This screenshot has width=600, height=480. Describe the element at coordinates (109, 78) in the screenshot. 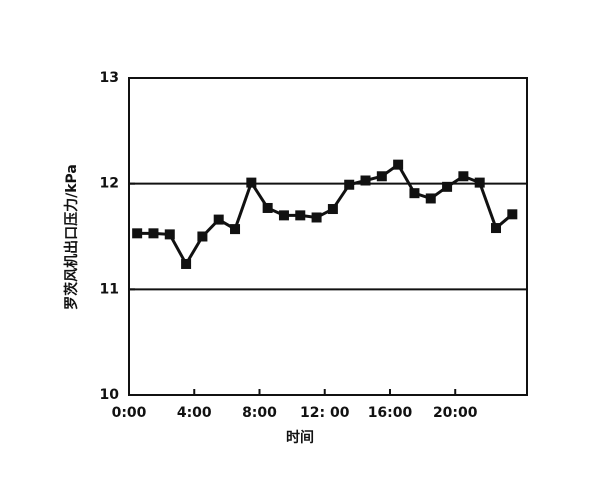

I see `y-tick-label: 13` at that location.